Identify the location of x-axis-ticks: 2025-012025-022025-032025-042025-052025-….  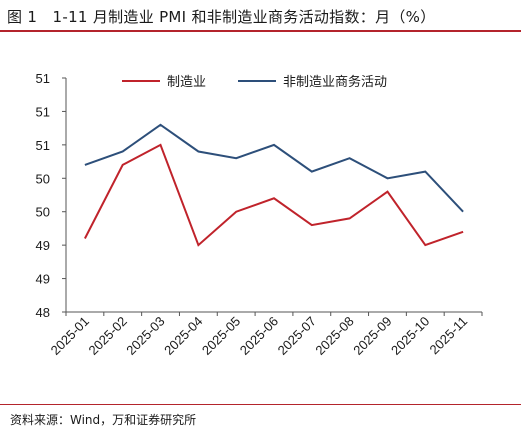
(265, 335).